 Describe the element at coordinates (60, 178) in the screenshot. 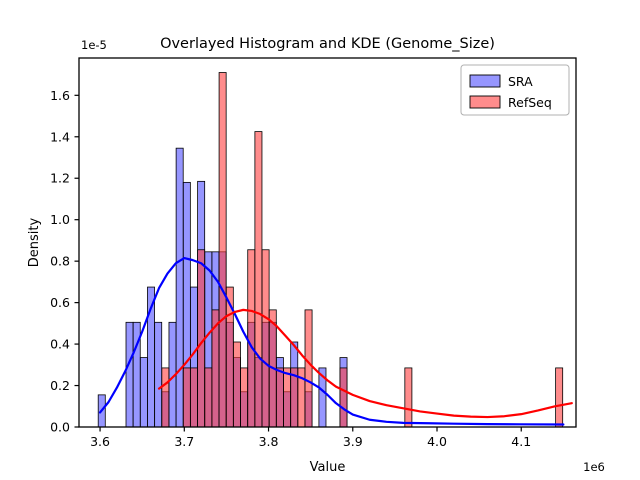

I see `y-tick-label: 1.2` at that location.